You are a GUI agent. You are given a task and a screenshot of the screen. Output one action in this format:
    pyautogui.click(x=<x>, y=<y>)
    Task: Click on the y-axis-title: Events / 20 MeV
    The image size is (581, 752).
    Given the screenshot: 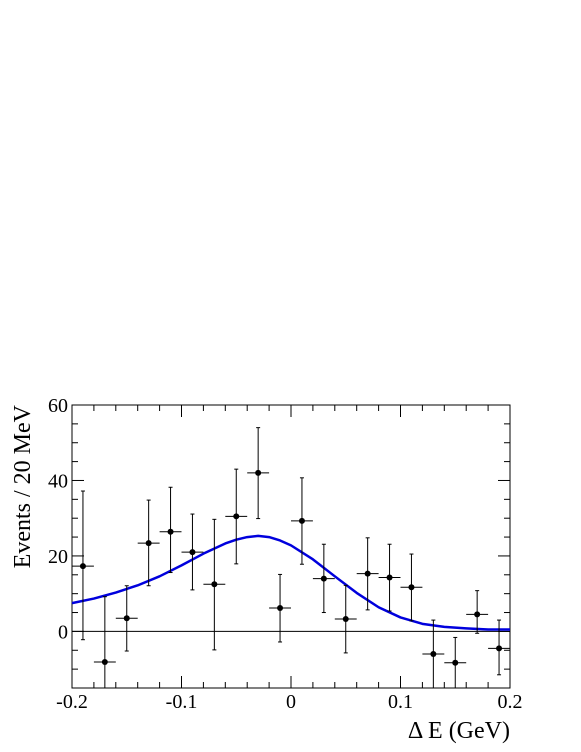 What is the action you would take?
    pyautogui.click(x=23, y=486)
    